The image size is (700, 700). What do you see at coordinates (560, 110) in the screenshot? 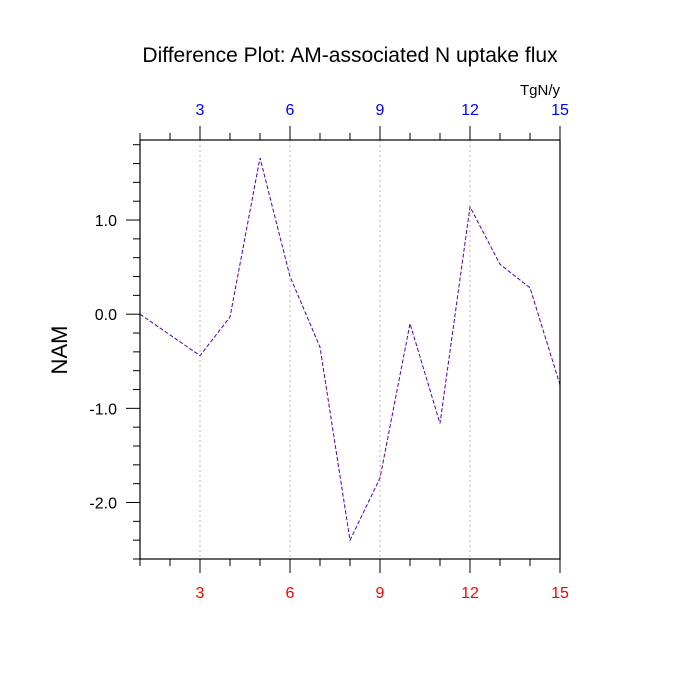
I see `x-tick-label-top: 15` at bounding box center [560, 110].